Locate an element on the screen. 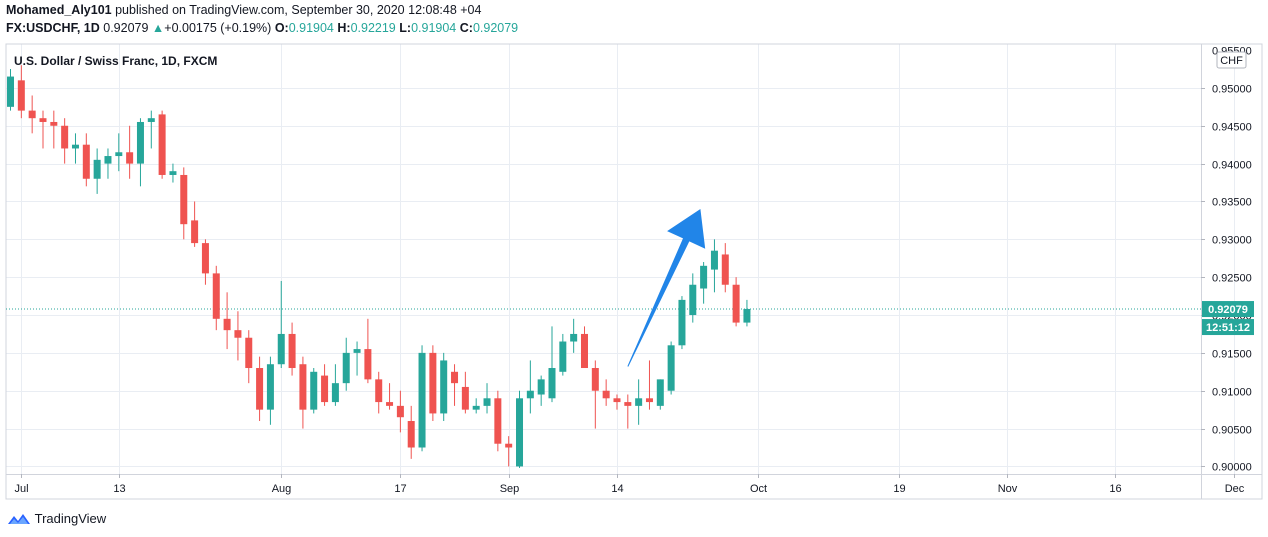 This screenshot has height=537, width=1268. price-tick-label: 0.90500 is located at coordinates (1232, 431).